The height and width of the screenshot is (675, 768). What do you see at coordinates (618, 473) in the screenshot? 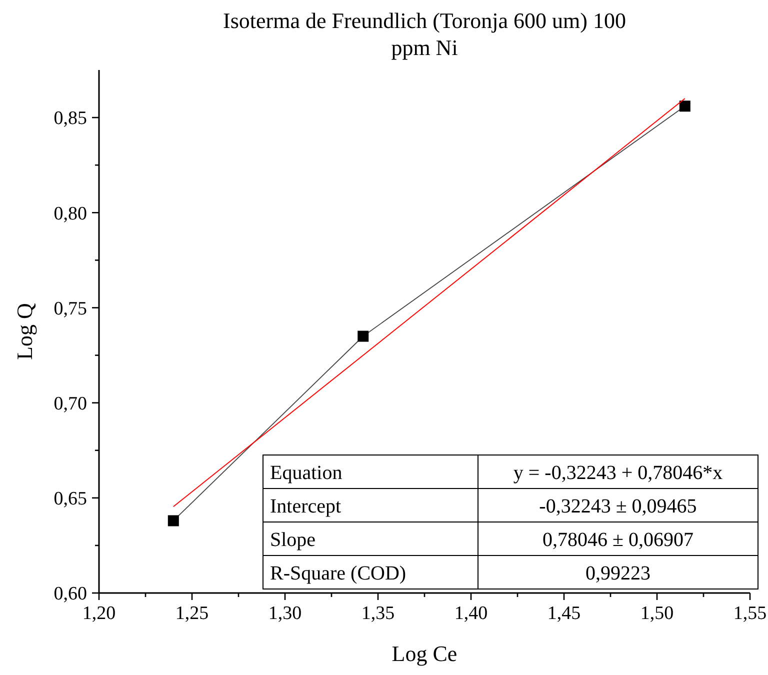
I see `annotation: y = -0,32243 + 0,78046*x` at bounding box center [618, 473].